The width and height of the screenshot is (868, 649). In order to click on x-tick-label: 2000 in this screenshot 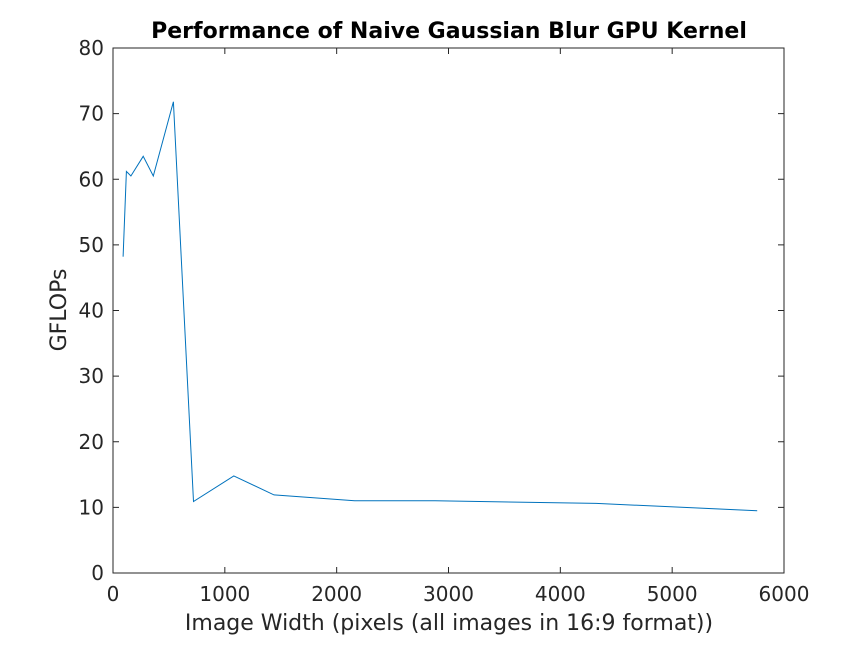, I will do `click(336, 594)`.